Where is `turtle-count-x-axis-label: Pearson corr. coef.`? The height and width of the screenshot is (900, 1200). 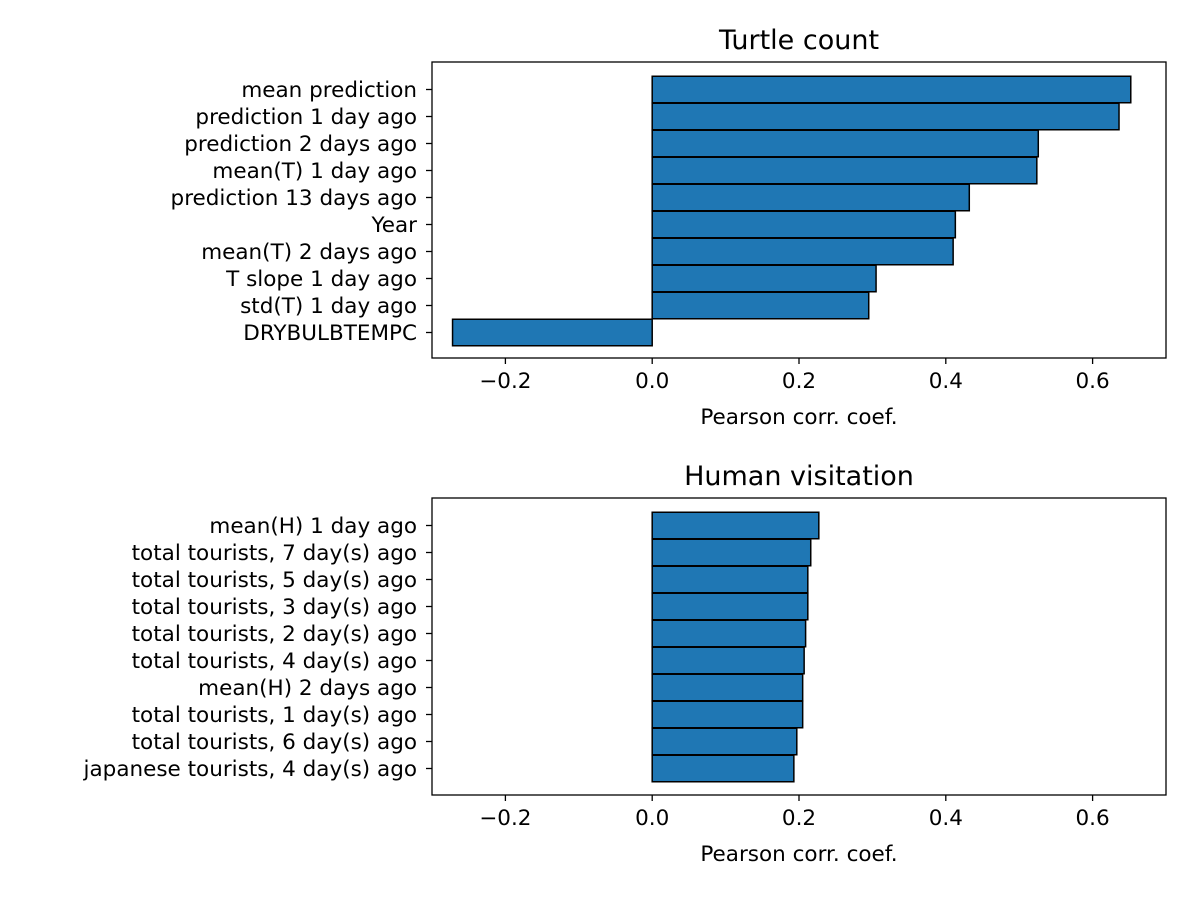
turtle-count-x-axis-label: Pearson corr. coef. is located at coordinates (798, 417).